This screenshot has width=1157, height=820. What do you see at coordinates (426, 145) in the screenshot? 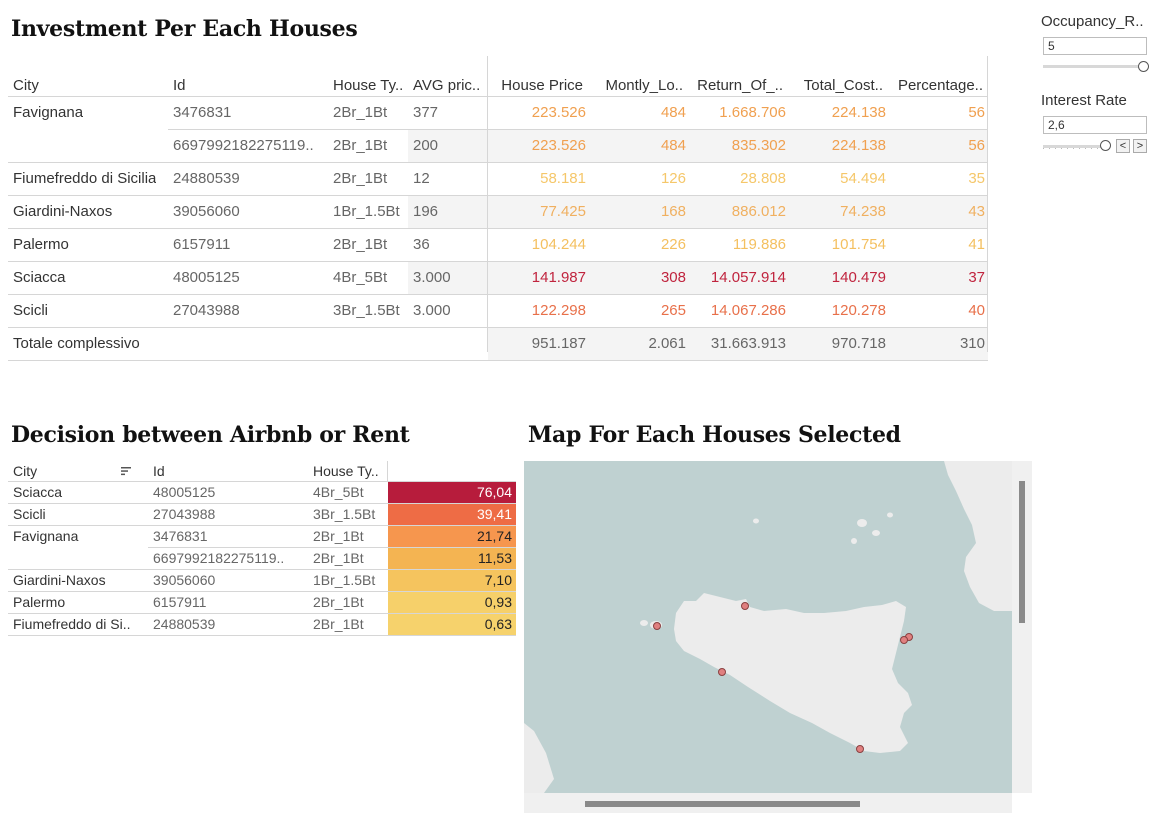
I see `cell-avg-price: 200` at bounding box center [426, 145].